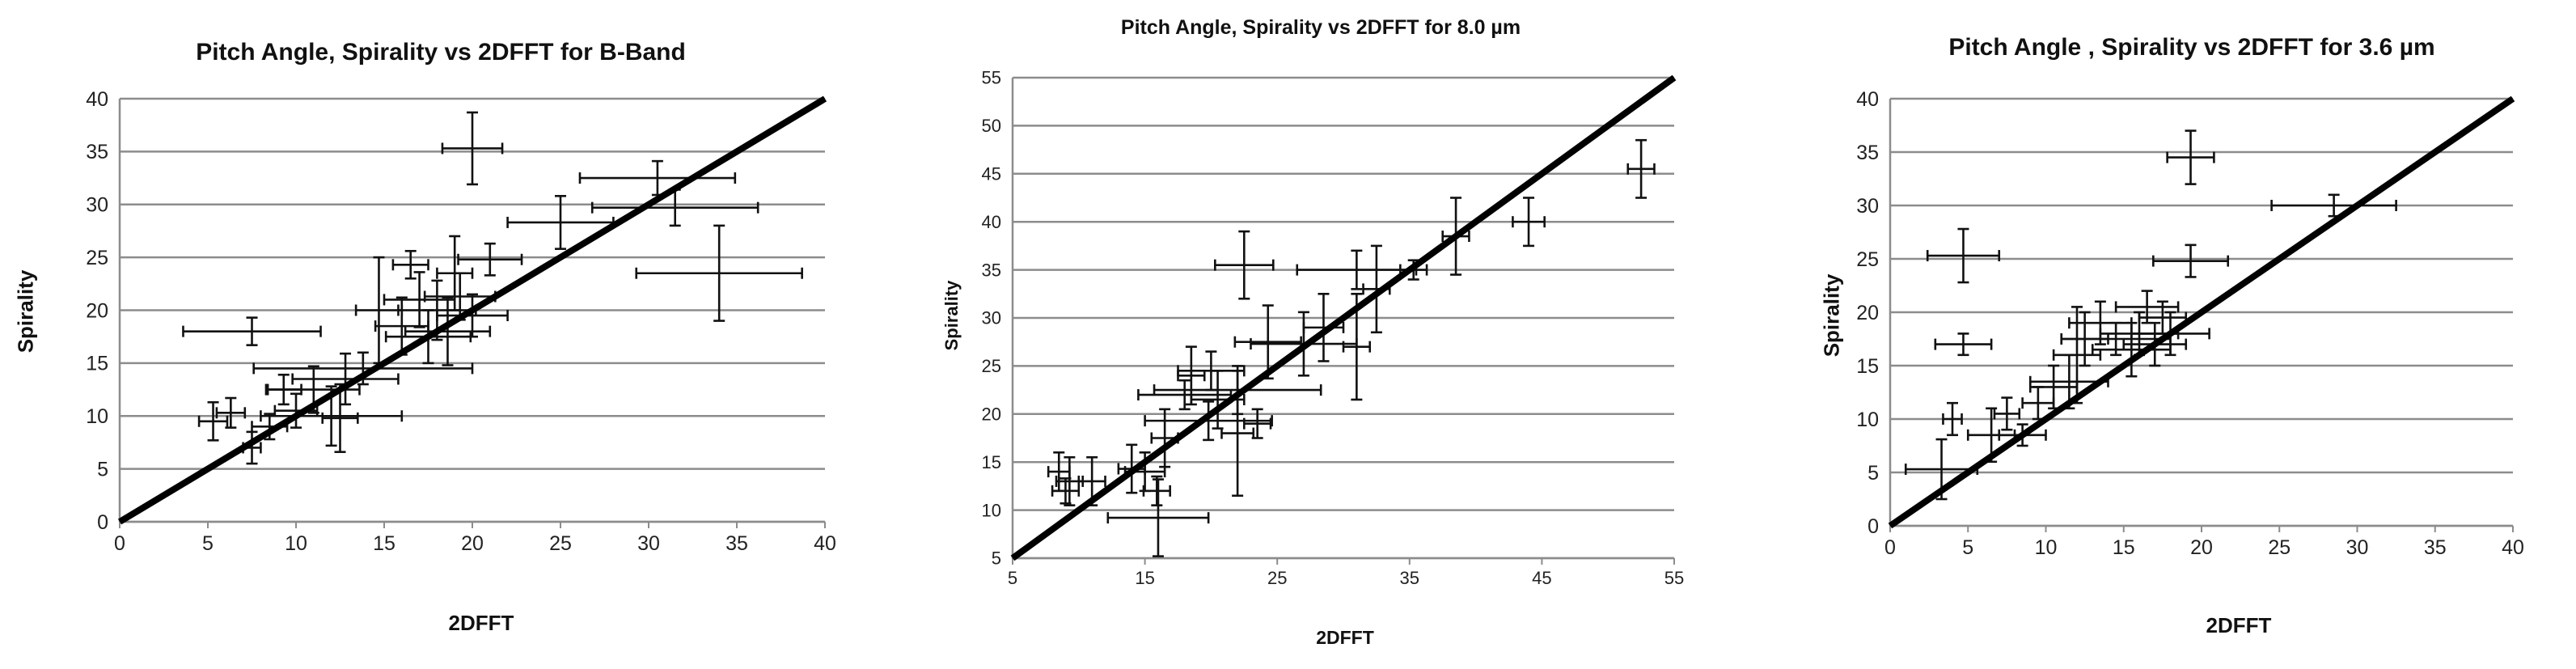 The height and width of the screenshot is (669, 2576). Describe the element at coordinates (992, 126) in the screenshot. I see `y-tick-label: 50` at that location.